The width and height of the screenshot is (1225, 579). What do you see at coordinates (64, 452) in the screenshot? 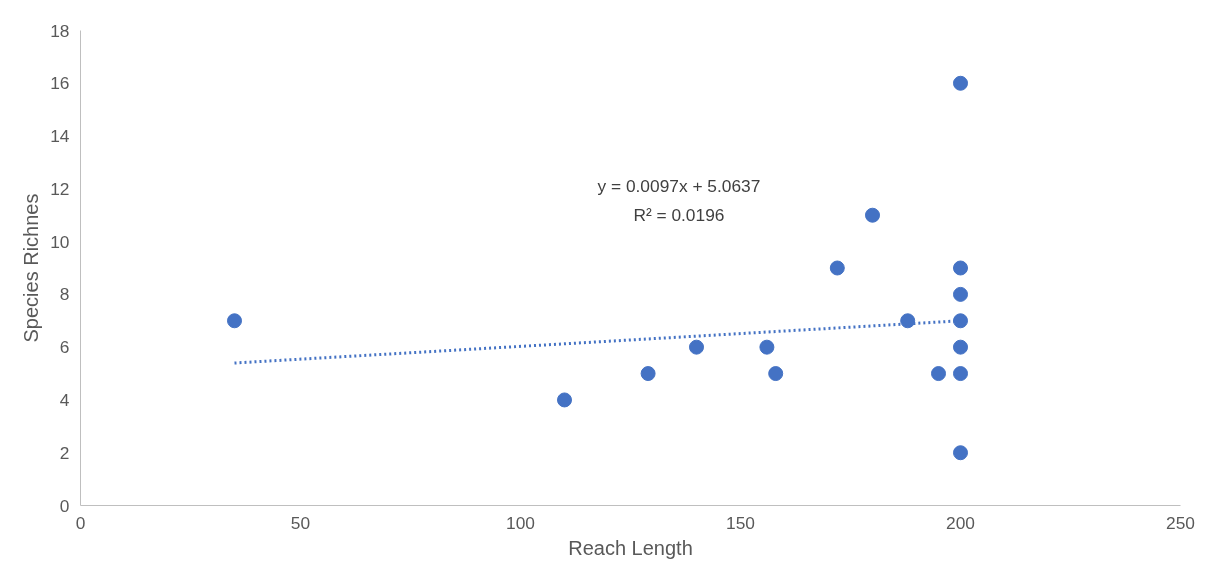
I see `y-tick-label: 2` at bounding box center [64, 452].